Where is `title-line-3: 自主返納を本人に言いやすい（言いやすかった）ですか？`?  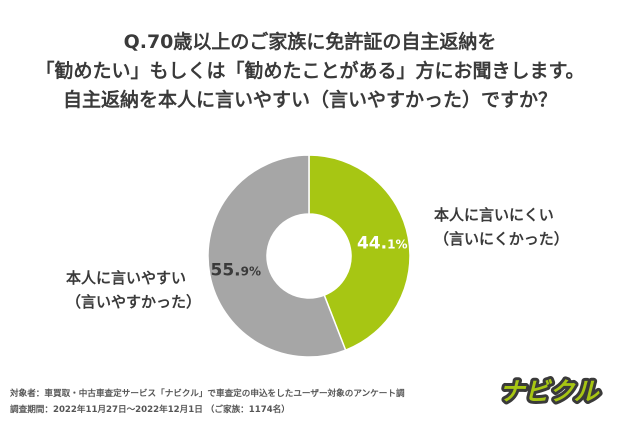 title-line-3: 自主返納を本人に言いやすい（言いやすかった）ですか？ is located at coordinates (309, 100).